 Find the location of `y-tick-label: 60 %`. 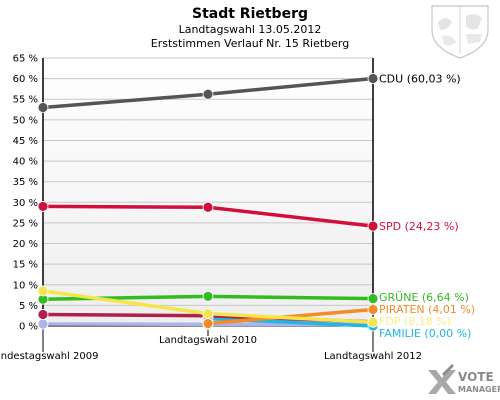

y-tick-label: 60 % is located at coordinates (25, 79).